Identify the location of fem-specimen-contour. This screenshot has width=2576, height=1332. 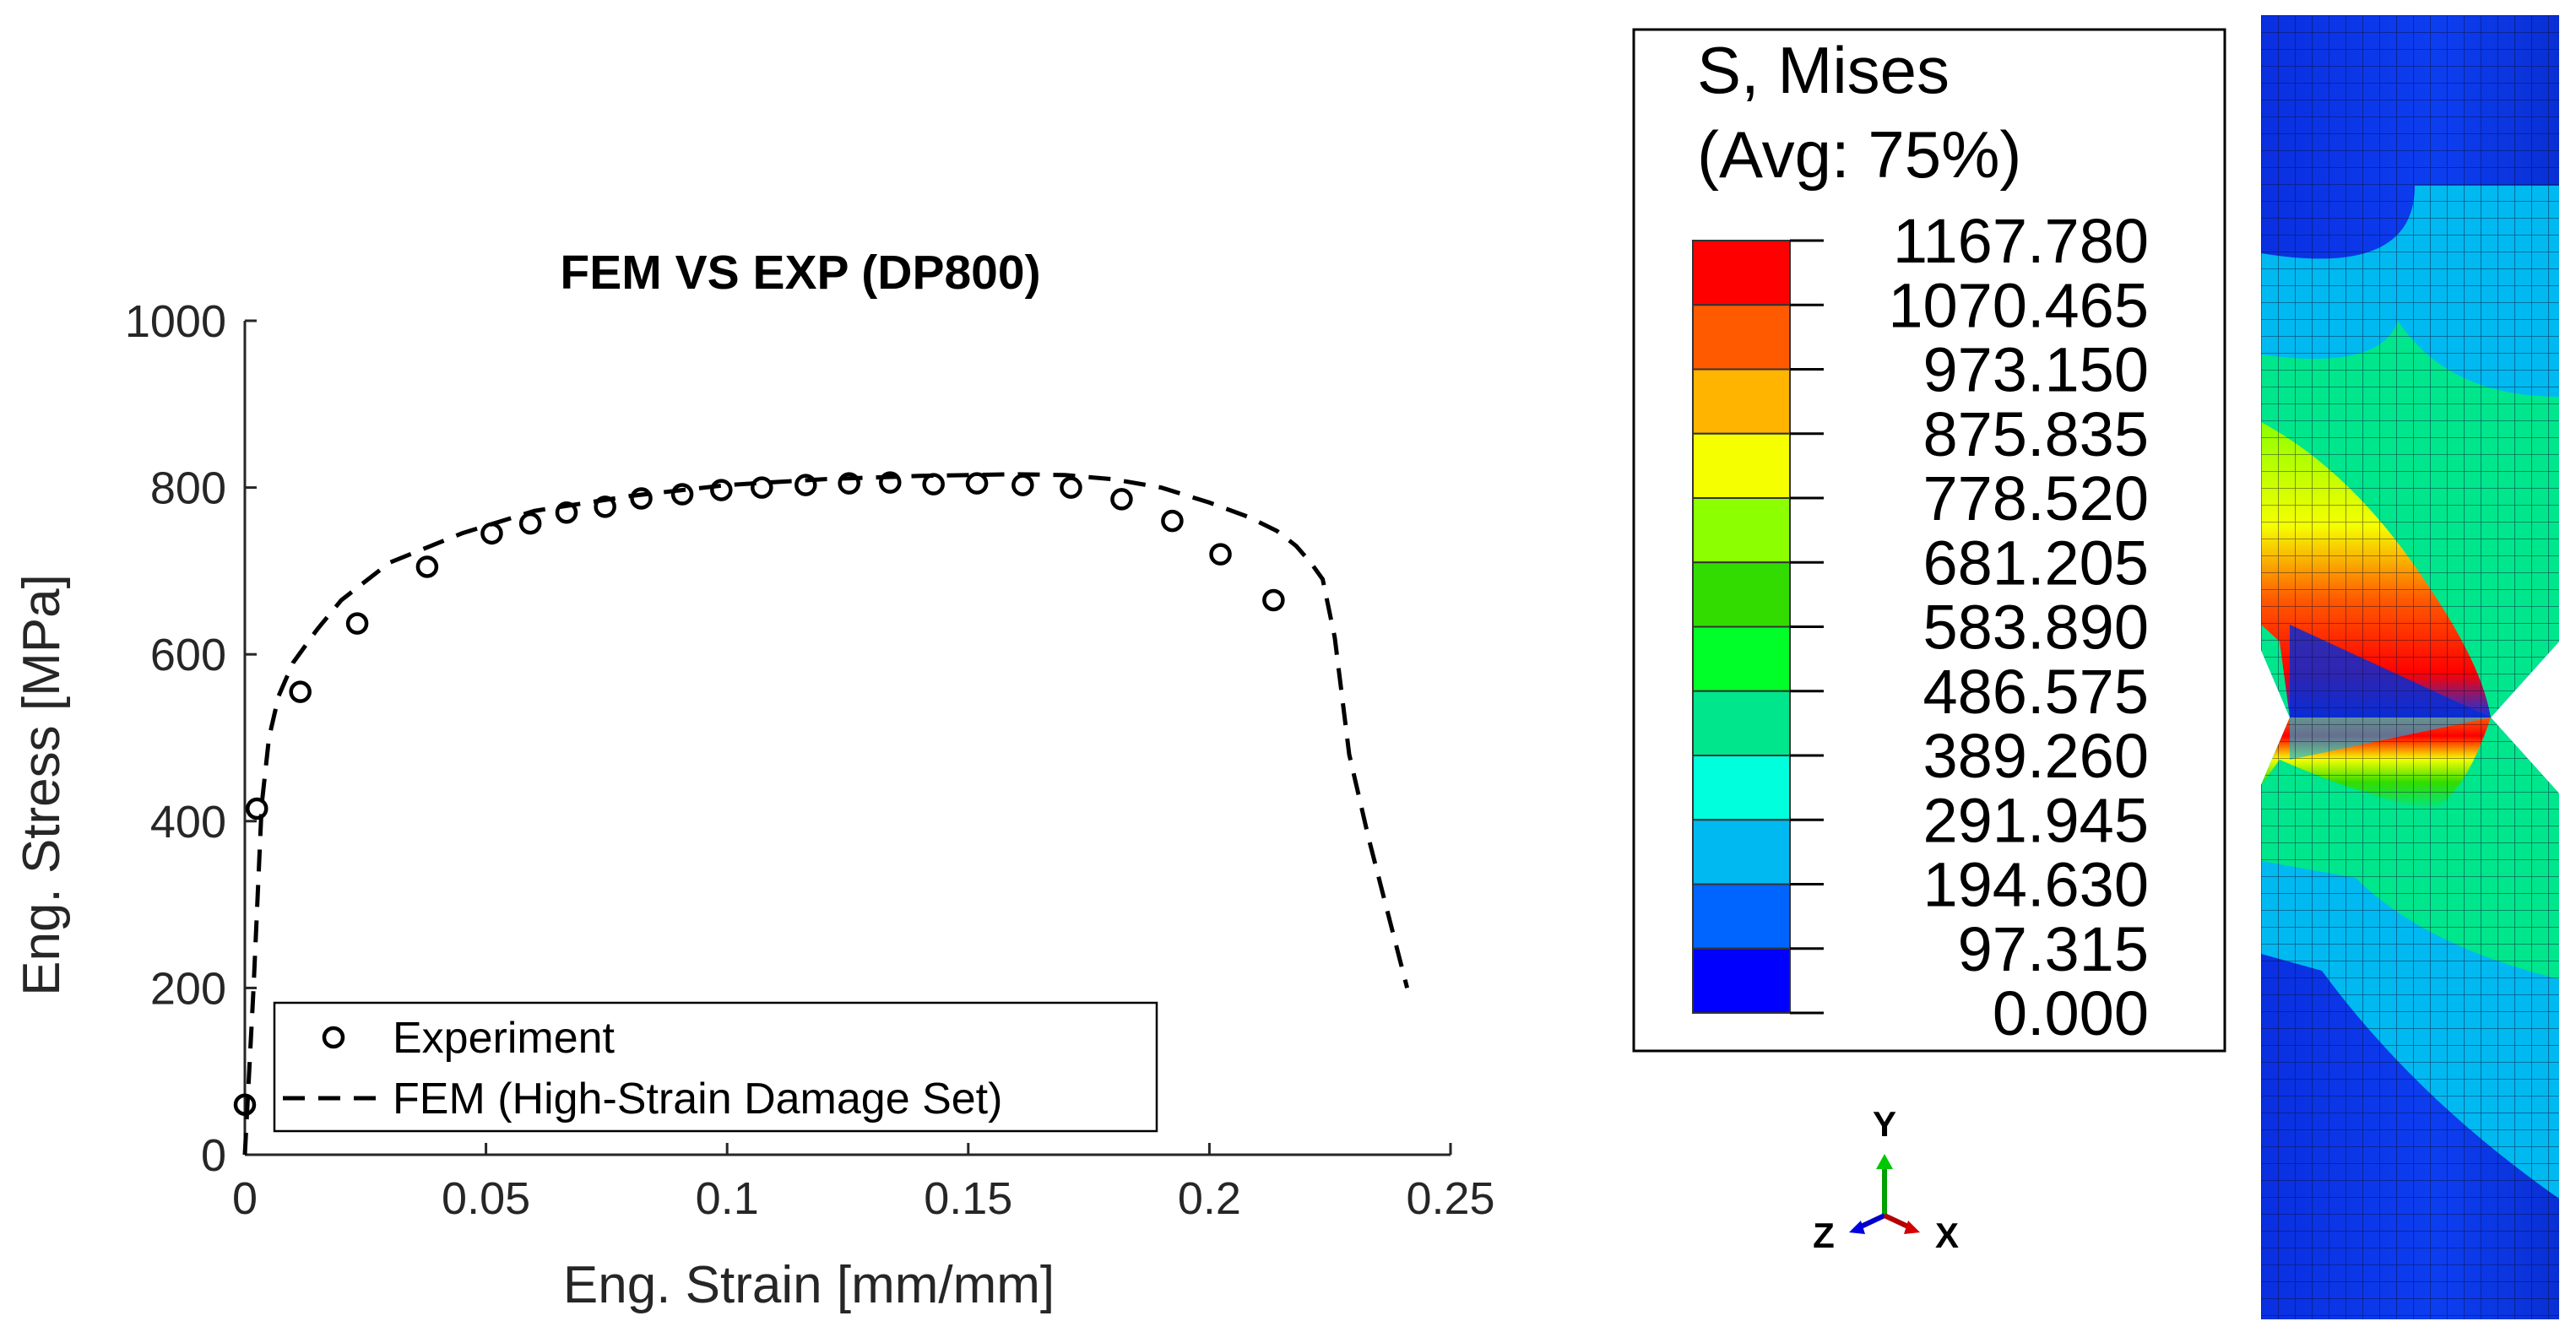
(2410, 667).